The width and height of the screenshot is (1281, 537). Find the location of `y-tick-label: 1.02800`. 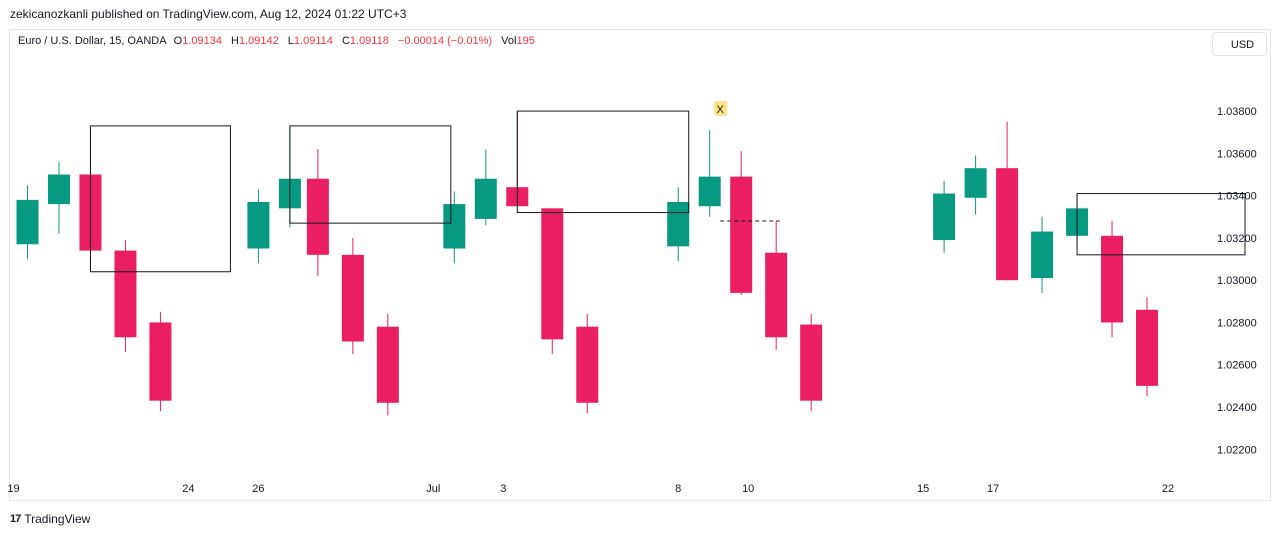

y-tick-label: 1.02800 is located at coordinates (1237, 323).